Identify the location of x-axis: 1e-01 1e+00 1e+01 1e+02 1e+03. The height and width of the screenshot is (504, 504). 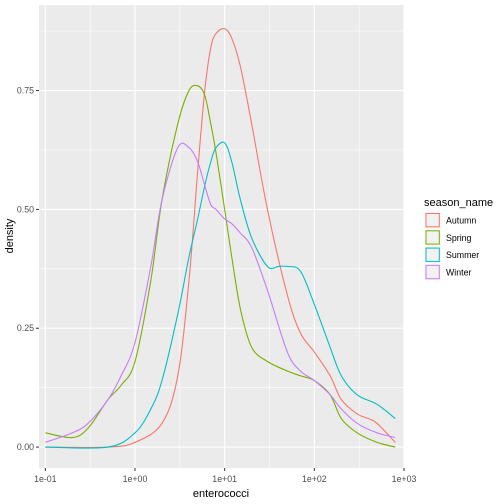
(225, 476).